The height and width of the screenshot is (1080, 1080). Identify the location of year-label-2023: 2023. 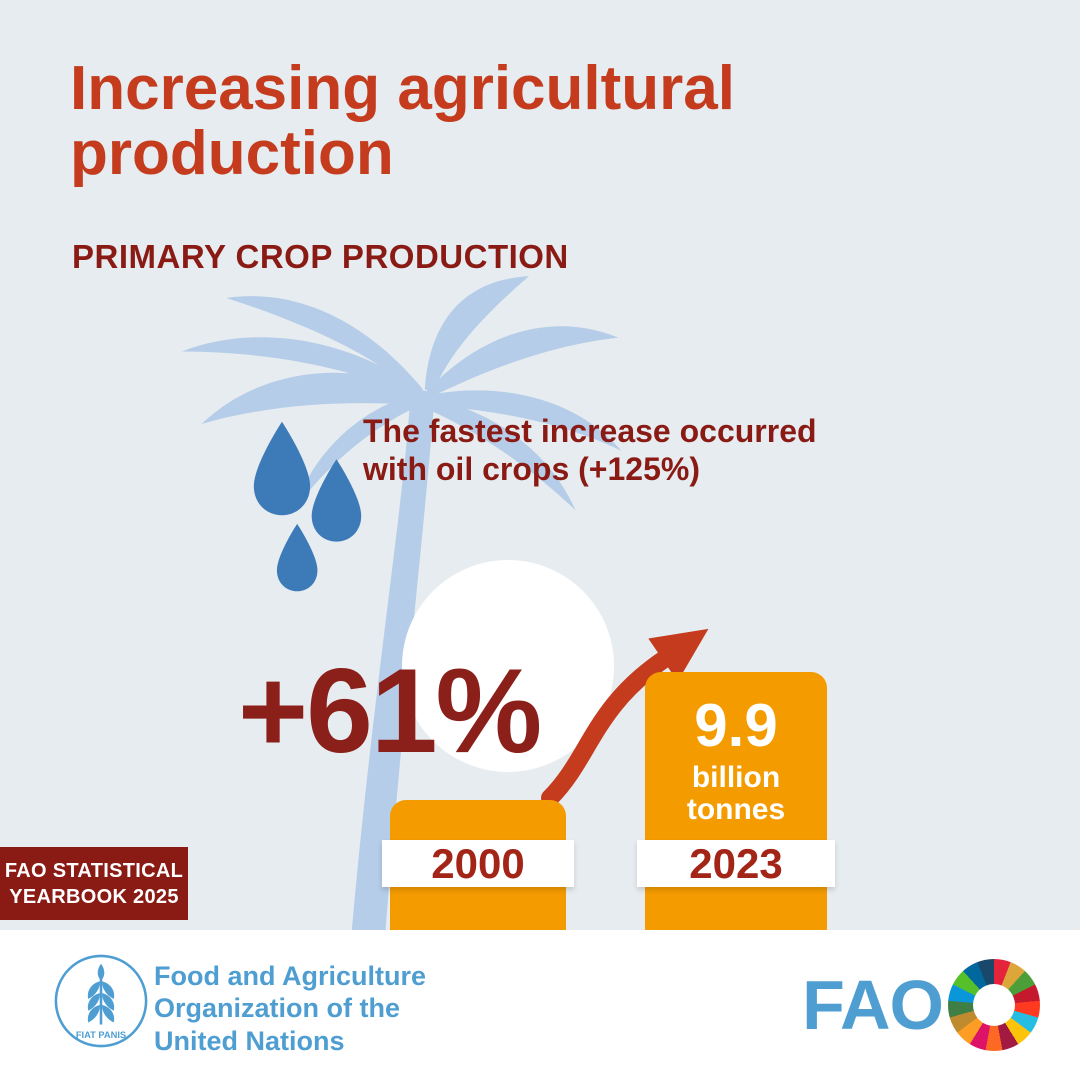
(736, 863).